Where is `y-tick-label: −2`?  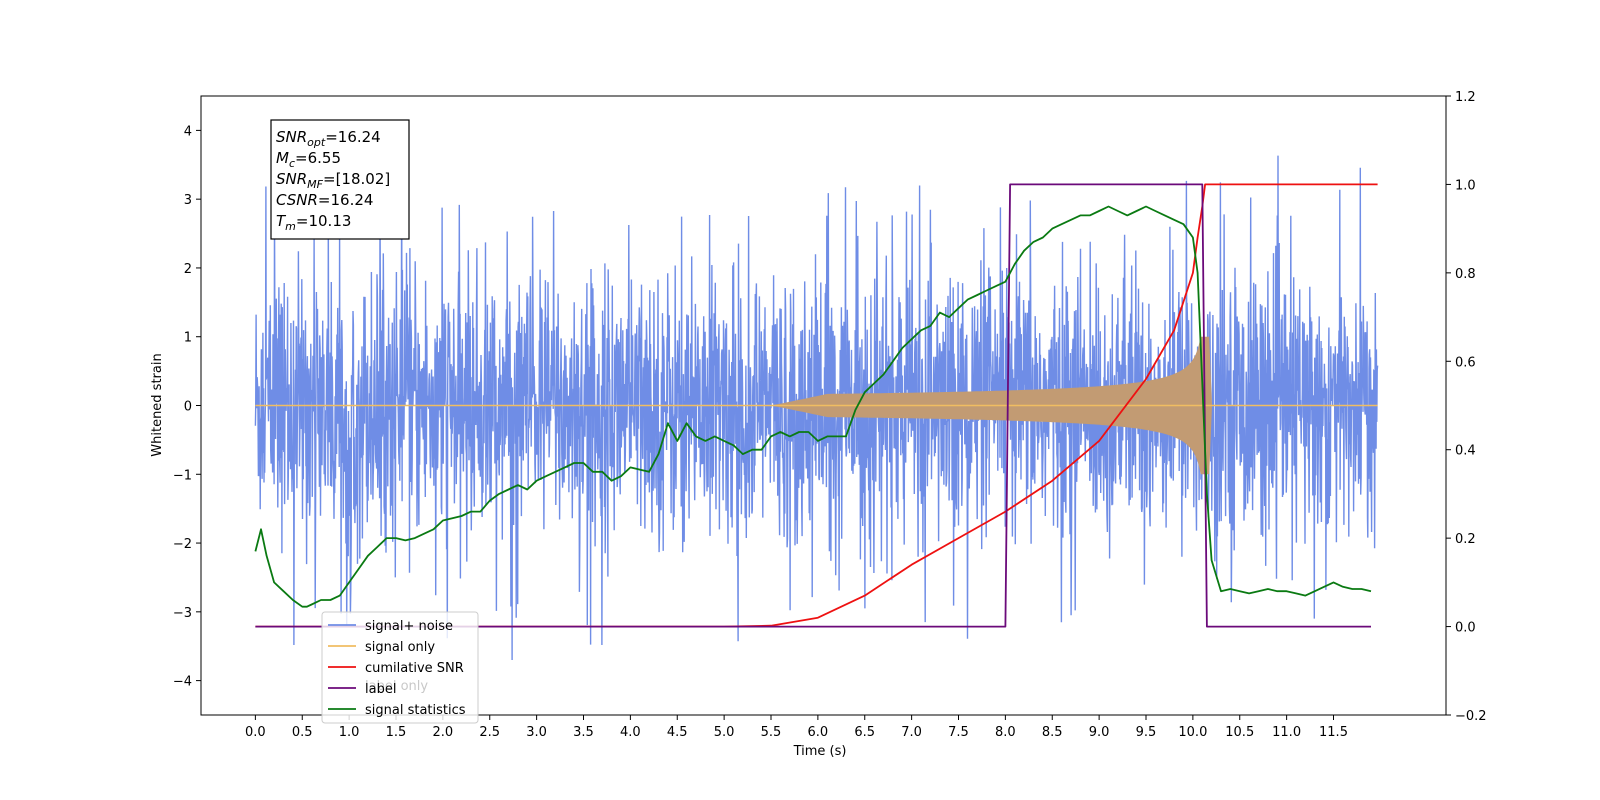
y-tick-label: −2 is located at coordinates (182, 544).